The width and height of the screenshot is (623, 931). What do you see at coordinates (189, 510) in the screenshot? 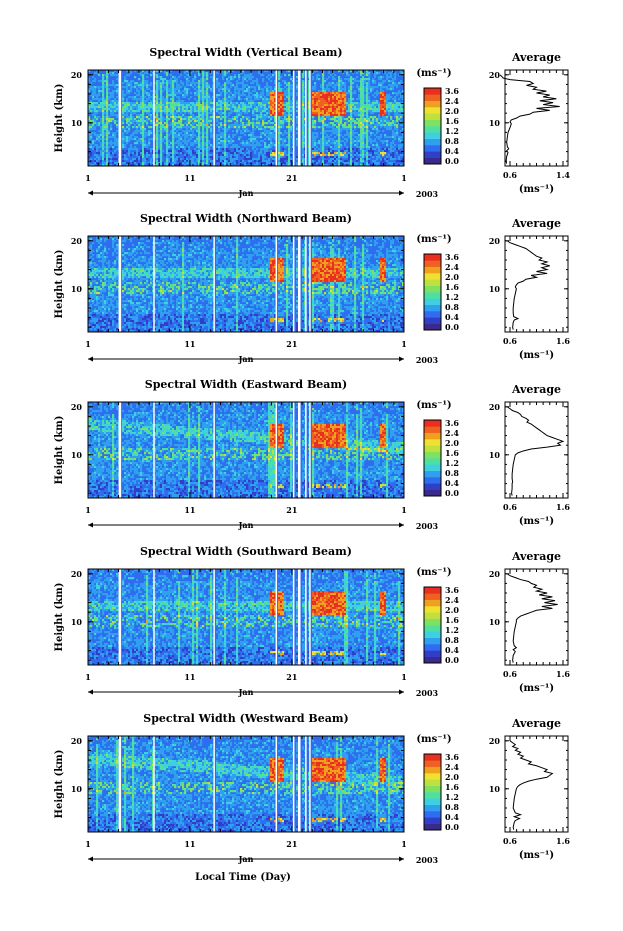
I see `x-tick-label: 11` at bounding box center [189, 510].